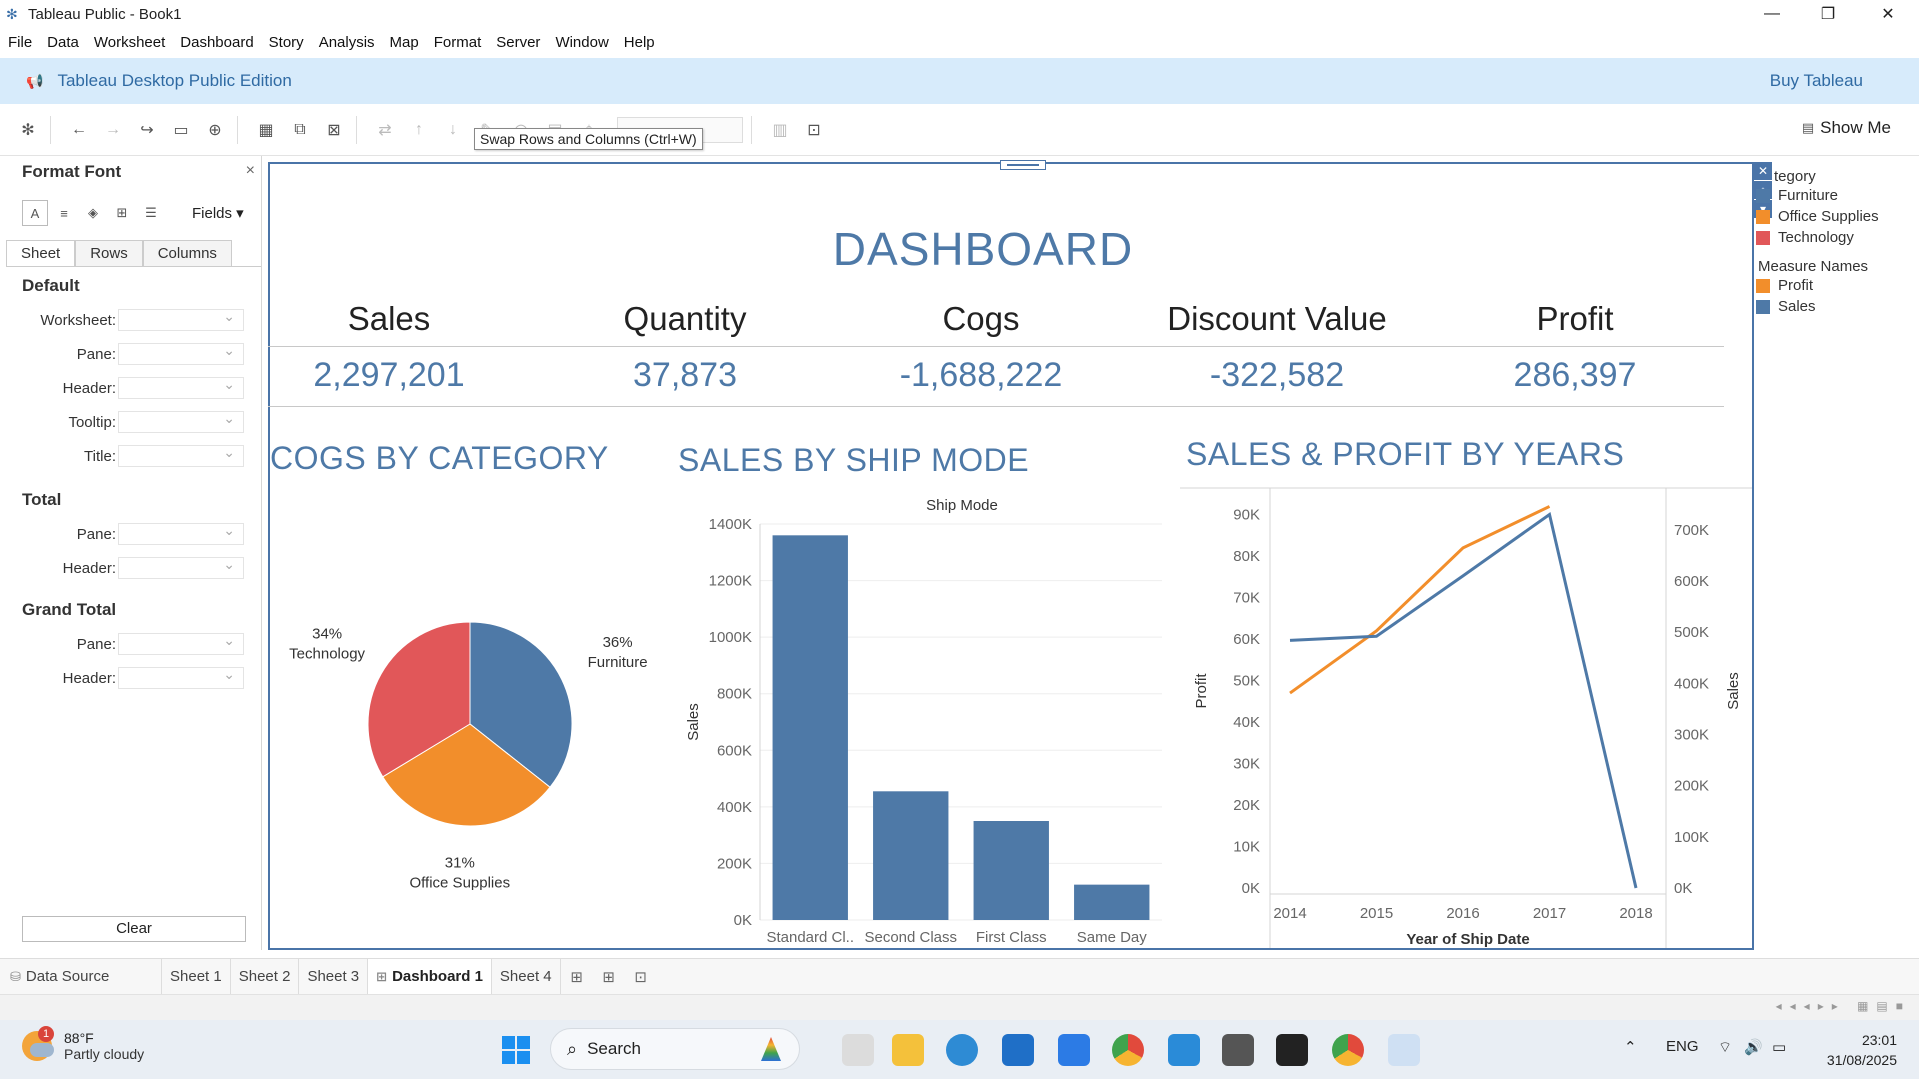  What do you see at coordinates (41, 253) in the screenshot?
I see `tab-sheet: Sheet` at bounding box center [41, 253].